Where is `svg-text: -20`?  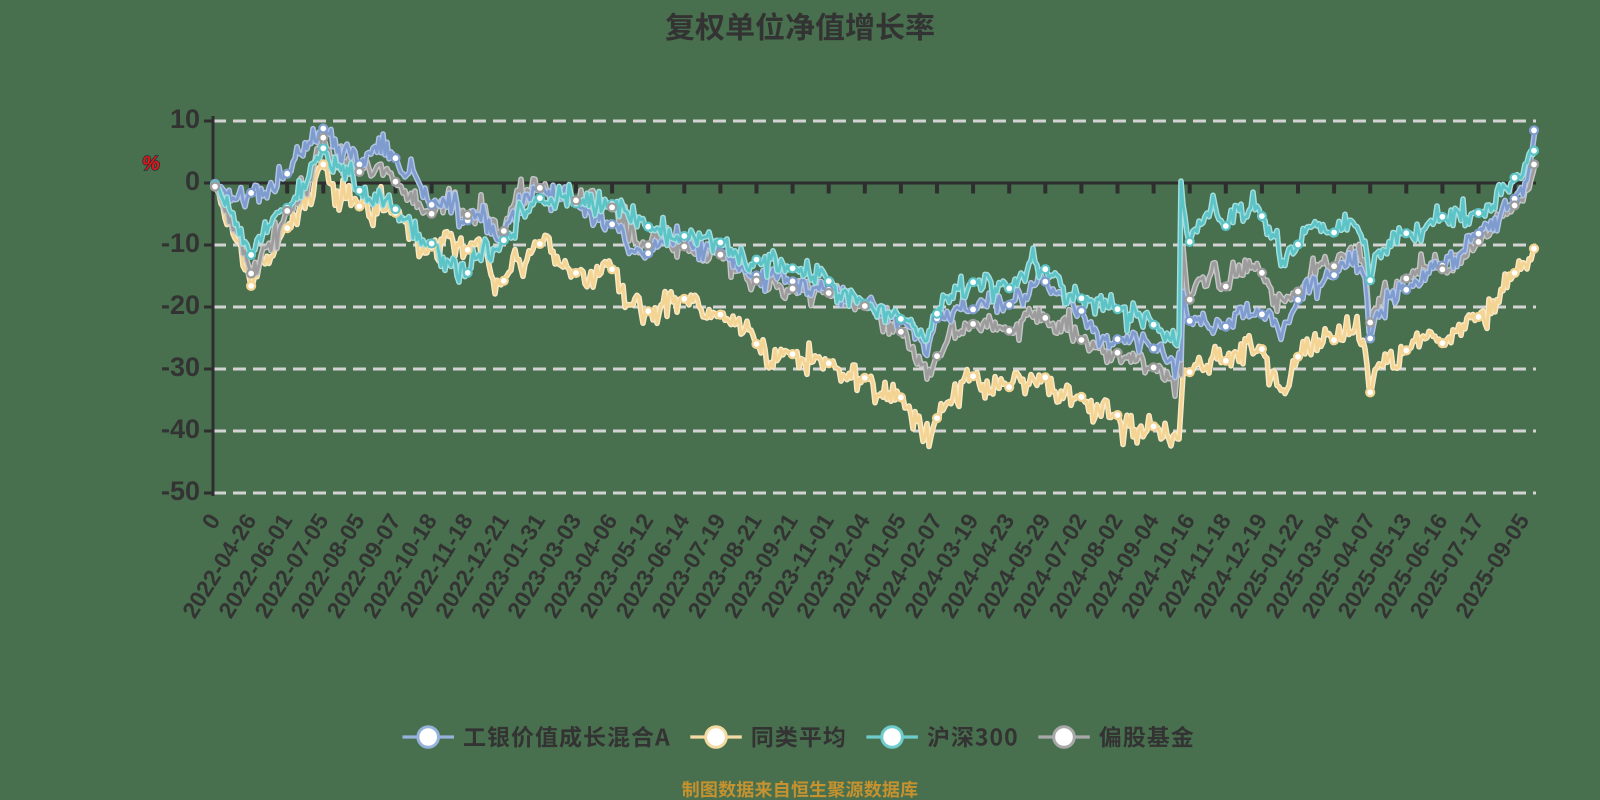
svg-text: -20 is located at coordinates (180, 305).